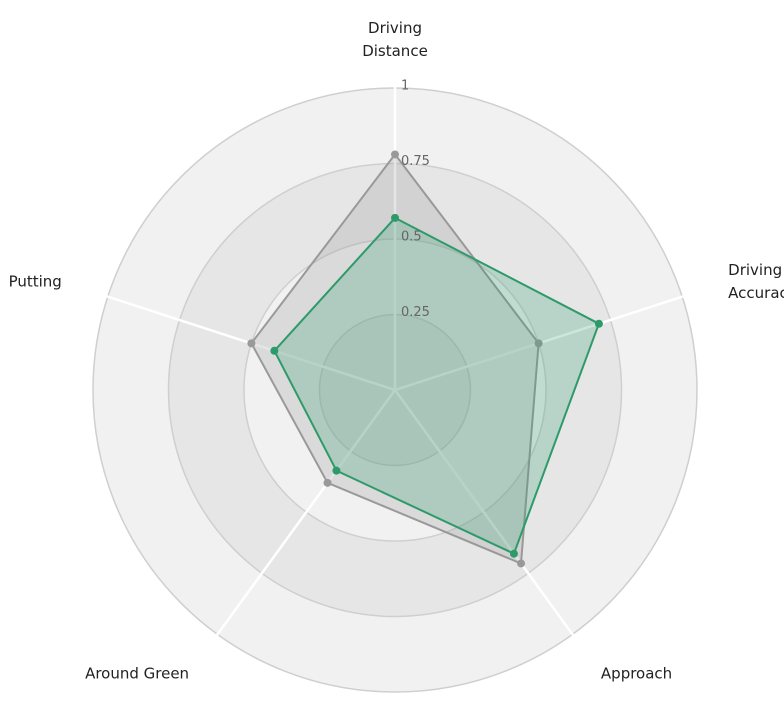  I want to click on axis-label-line: Putting, so click(35, 281).